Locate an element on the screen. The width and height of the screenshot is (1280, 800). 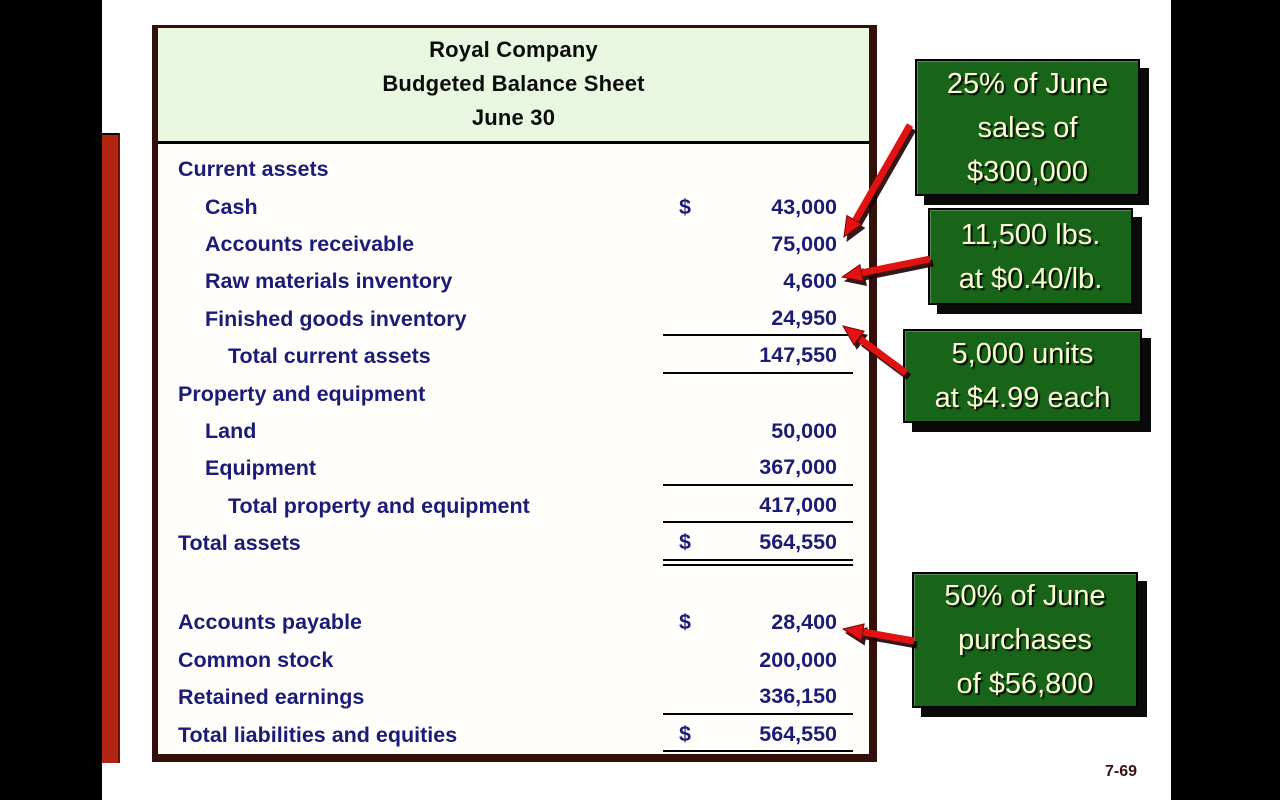
table-row: Equipment 367,000 is located at coordinates (513, 468).